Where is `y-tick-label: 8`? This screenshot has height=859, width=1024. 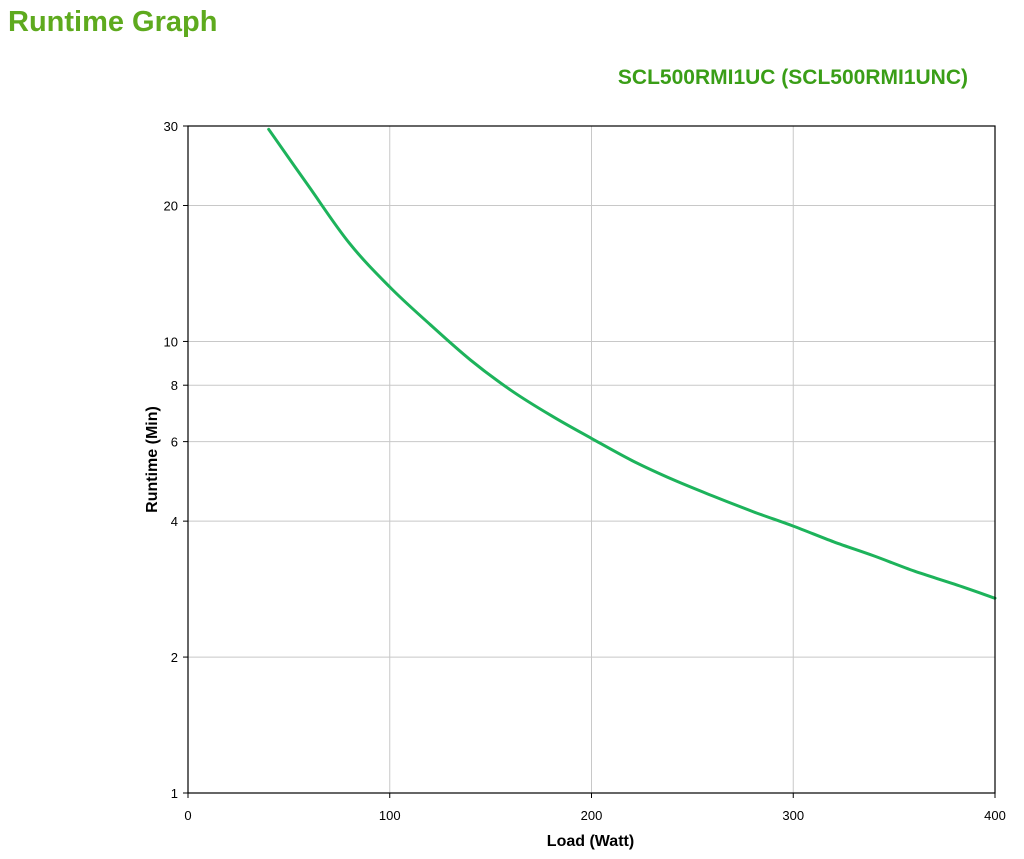 y-tick-label: 8 is located at coordinates (174, 385).